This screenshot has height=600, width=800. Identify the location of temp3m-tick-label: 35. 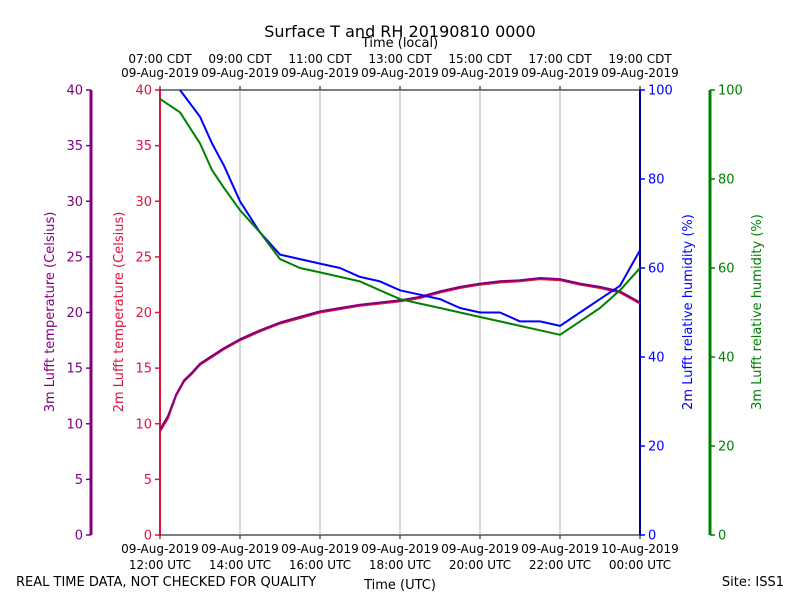
(74, 146).